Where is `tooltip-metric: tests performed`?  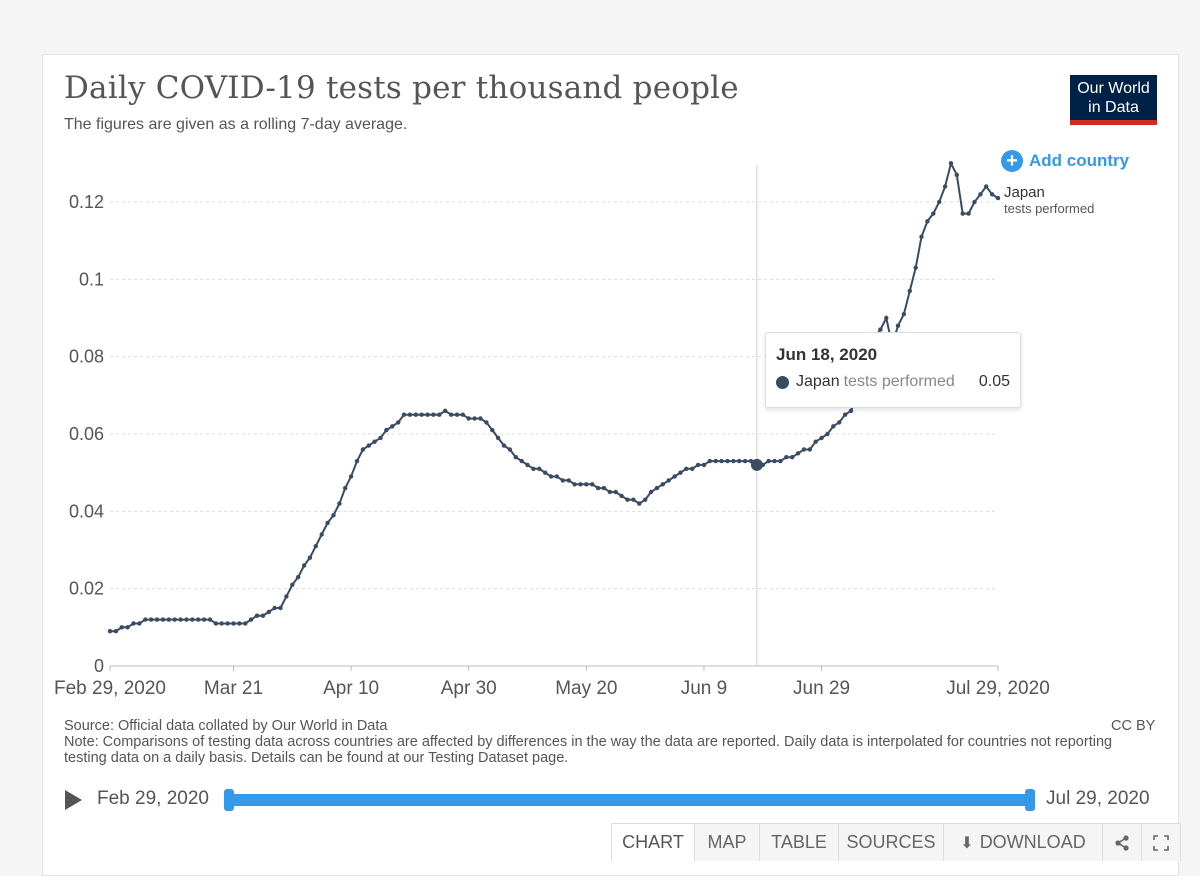
tooltip-metric: tests performed is located at coordinates (899, 381).